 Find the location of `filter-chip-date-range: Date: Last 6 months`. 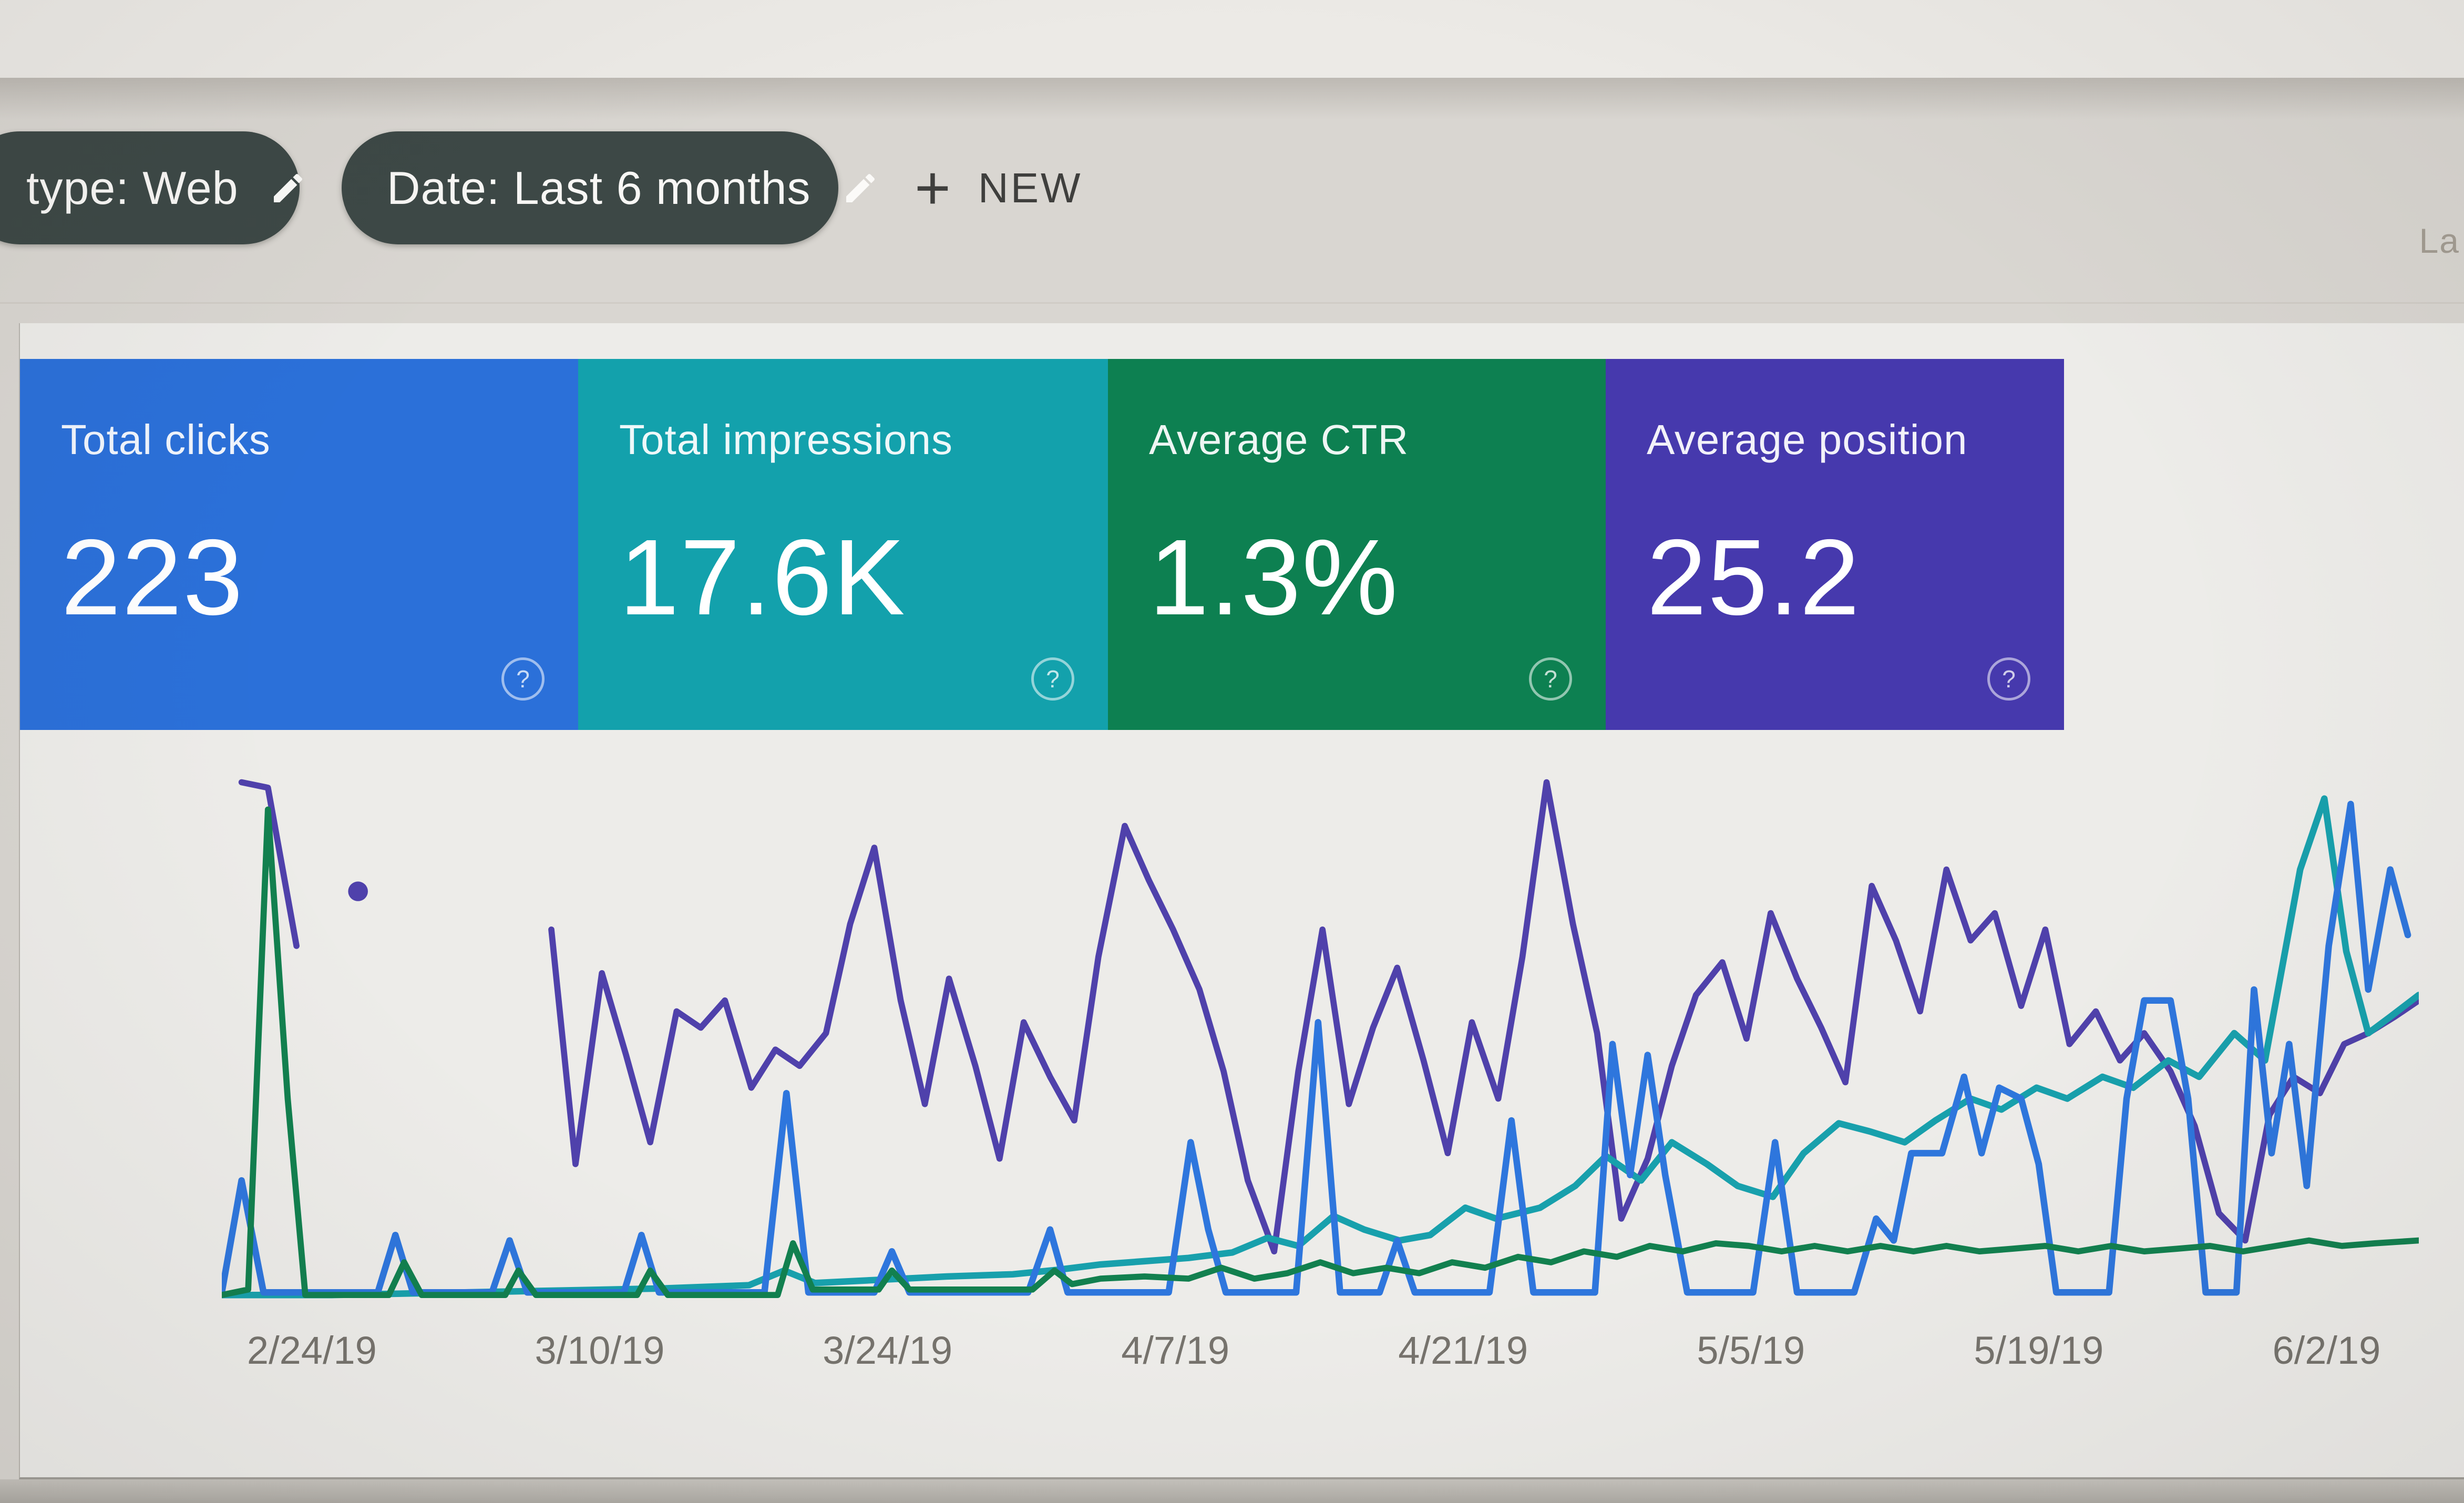

filter-chip-date-range: Date: Last 6 months is located at coordinates (608, 188).